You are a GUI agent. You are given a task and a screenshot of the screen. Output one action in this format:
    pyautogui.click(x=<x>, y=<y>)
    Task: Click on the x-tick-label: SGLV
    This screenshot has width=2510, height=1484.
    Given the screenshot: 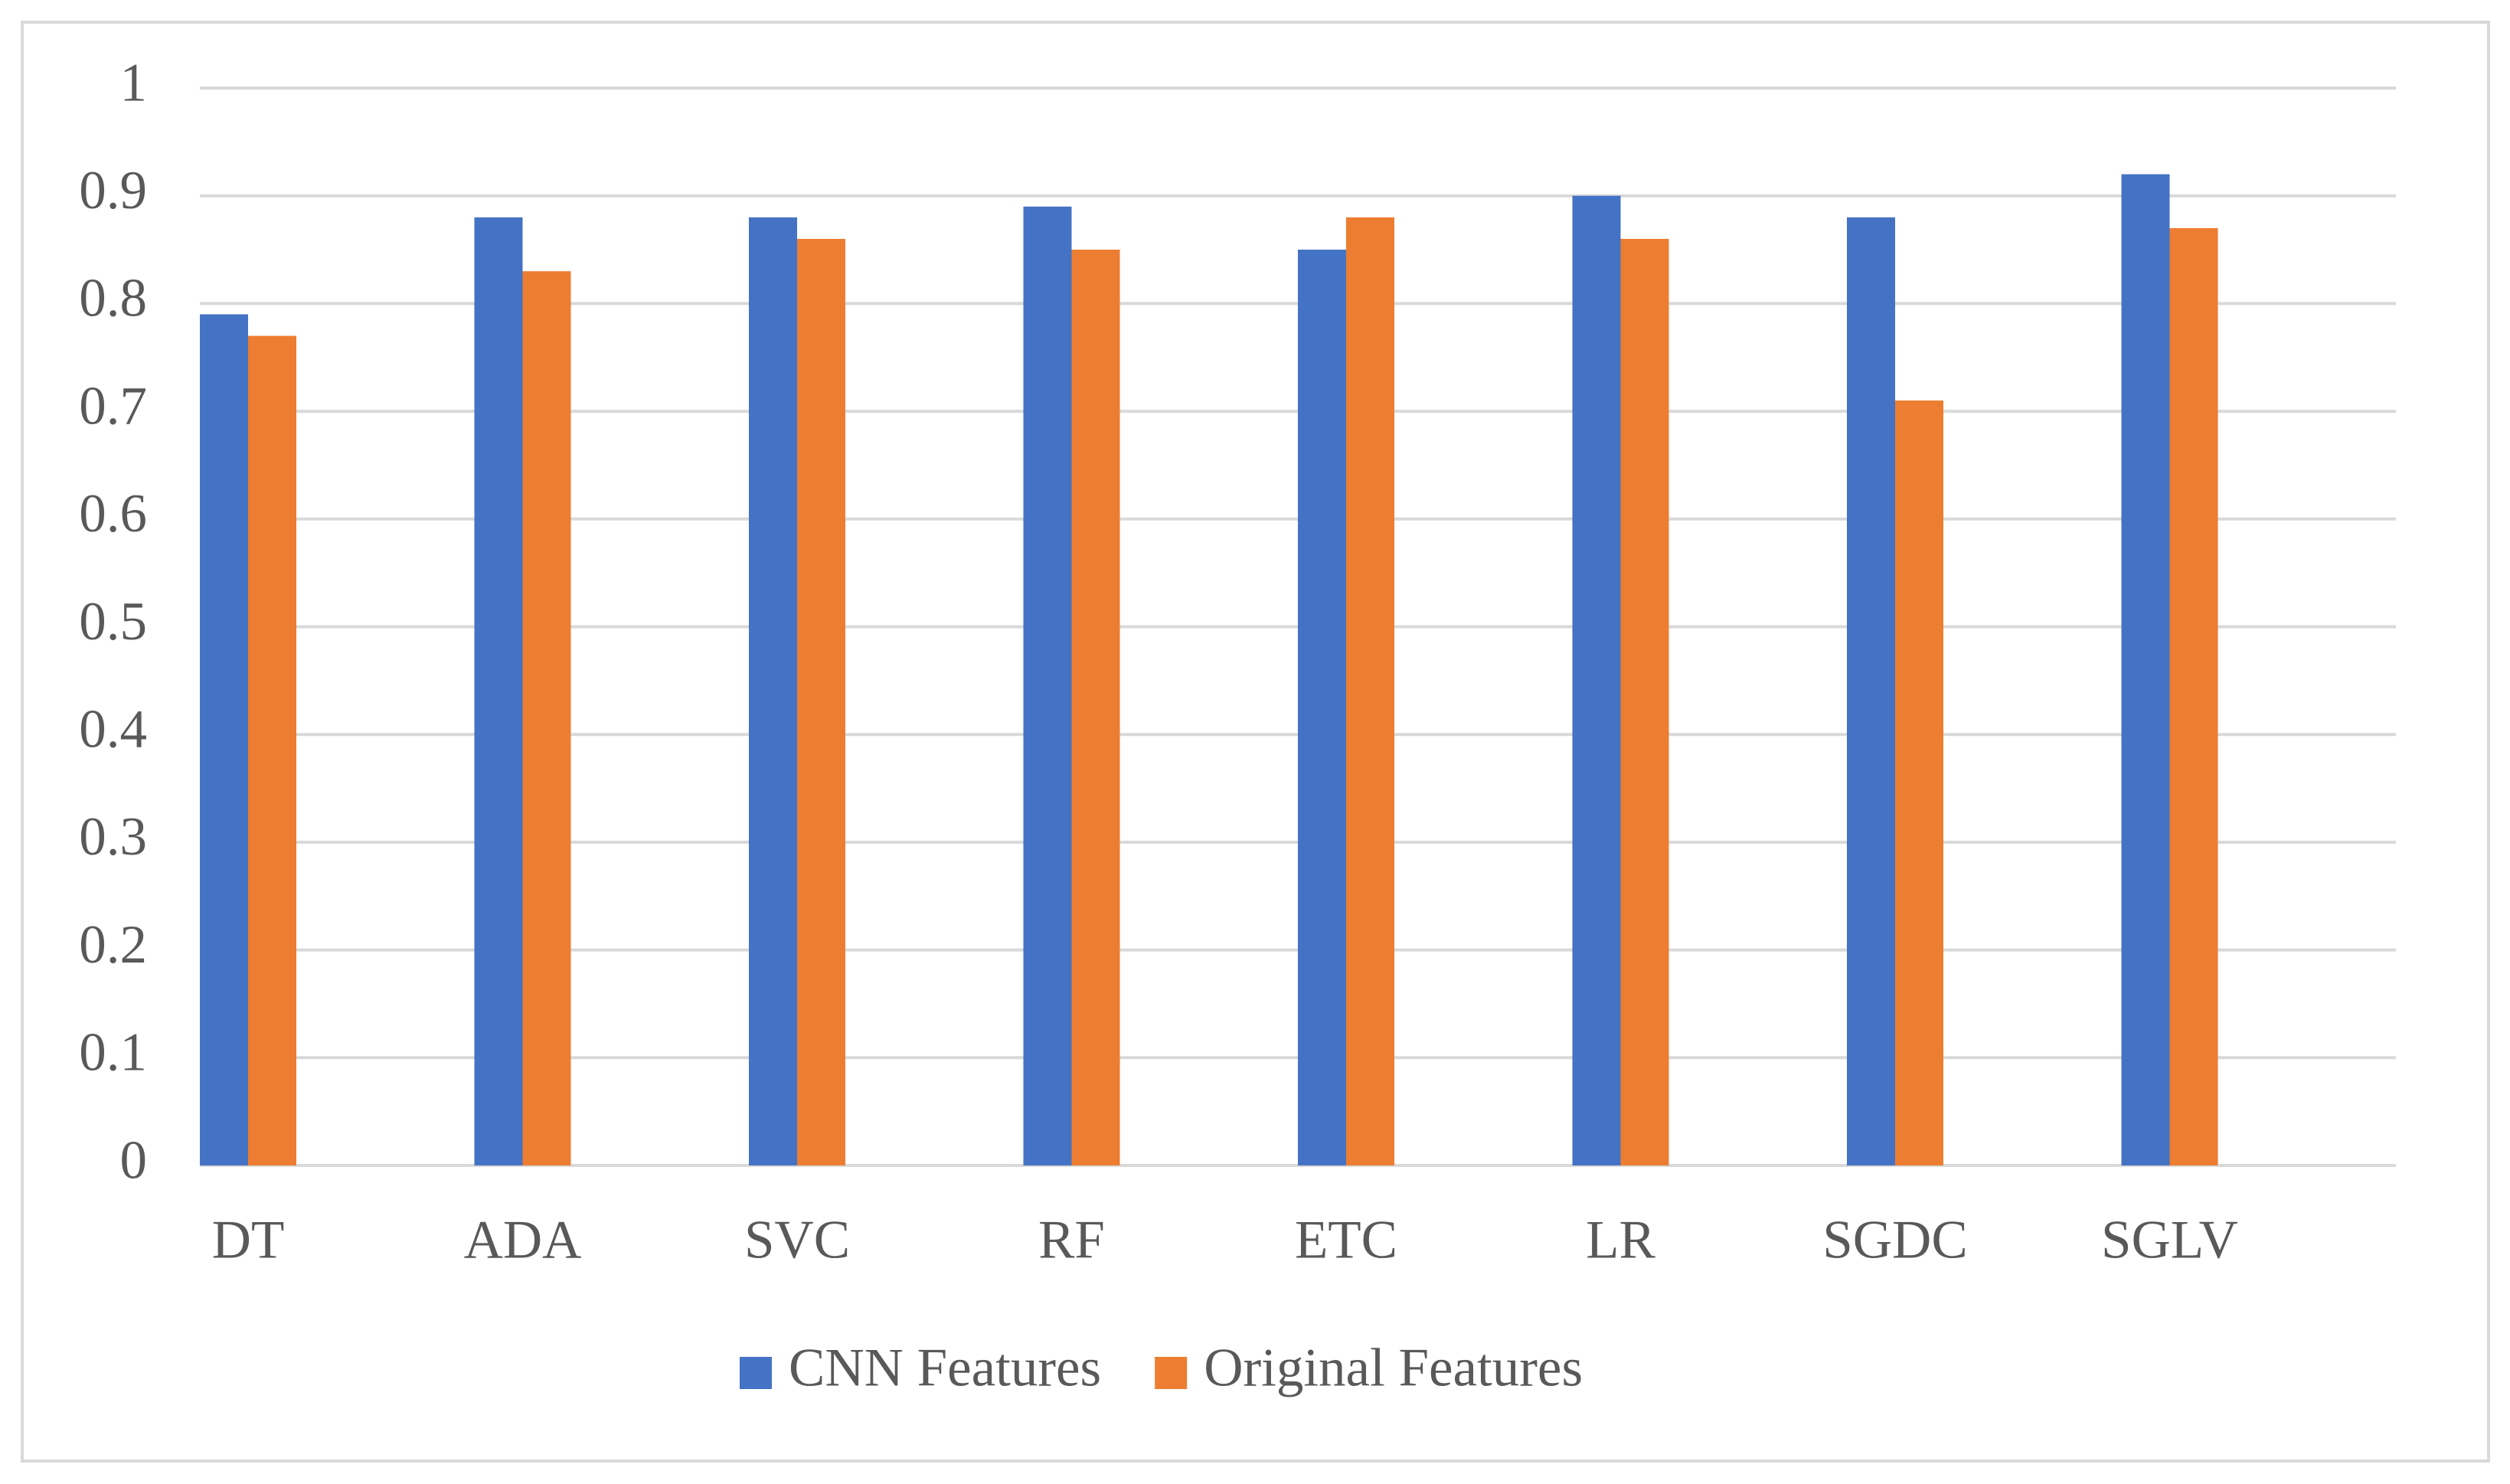 What is the action you would take?
    pyautogui.click(x=2169, y=1240)
    